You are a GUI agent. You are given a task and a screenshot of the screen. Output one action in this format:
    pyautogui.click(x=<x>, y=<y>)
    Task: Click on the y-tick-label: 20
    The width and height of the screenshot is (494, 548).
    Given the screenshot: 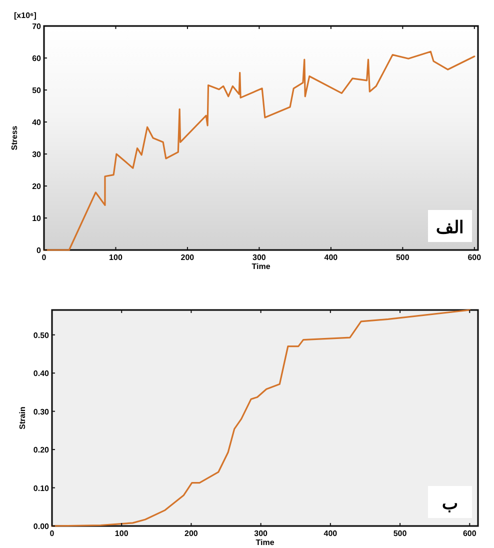 What is the action you would take?
    pyautogui.click(x=37, y=186)
    